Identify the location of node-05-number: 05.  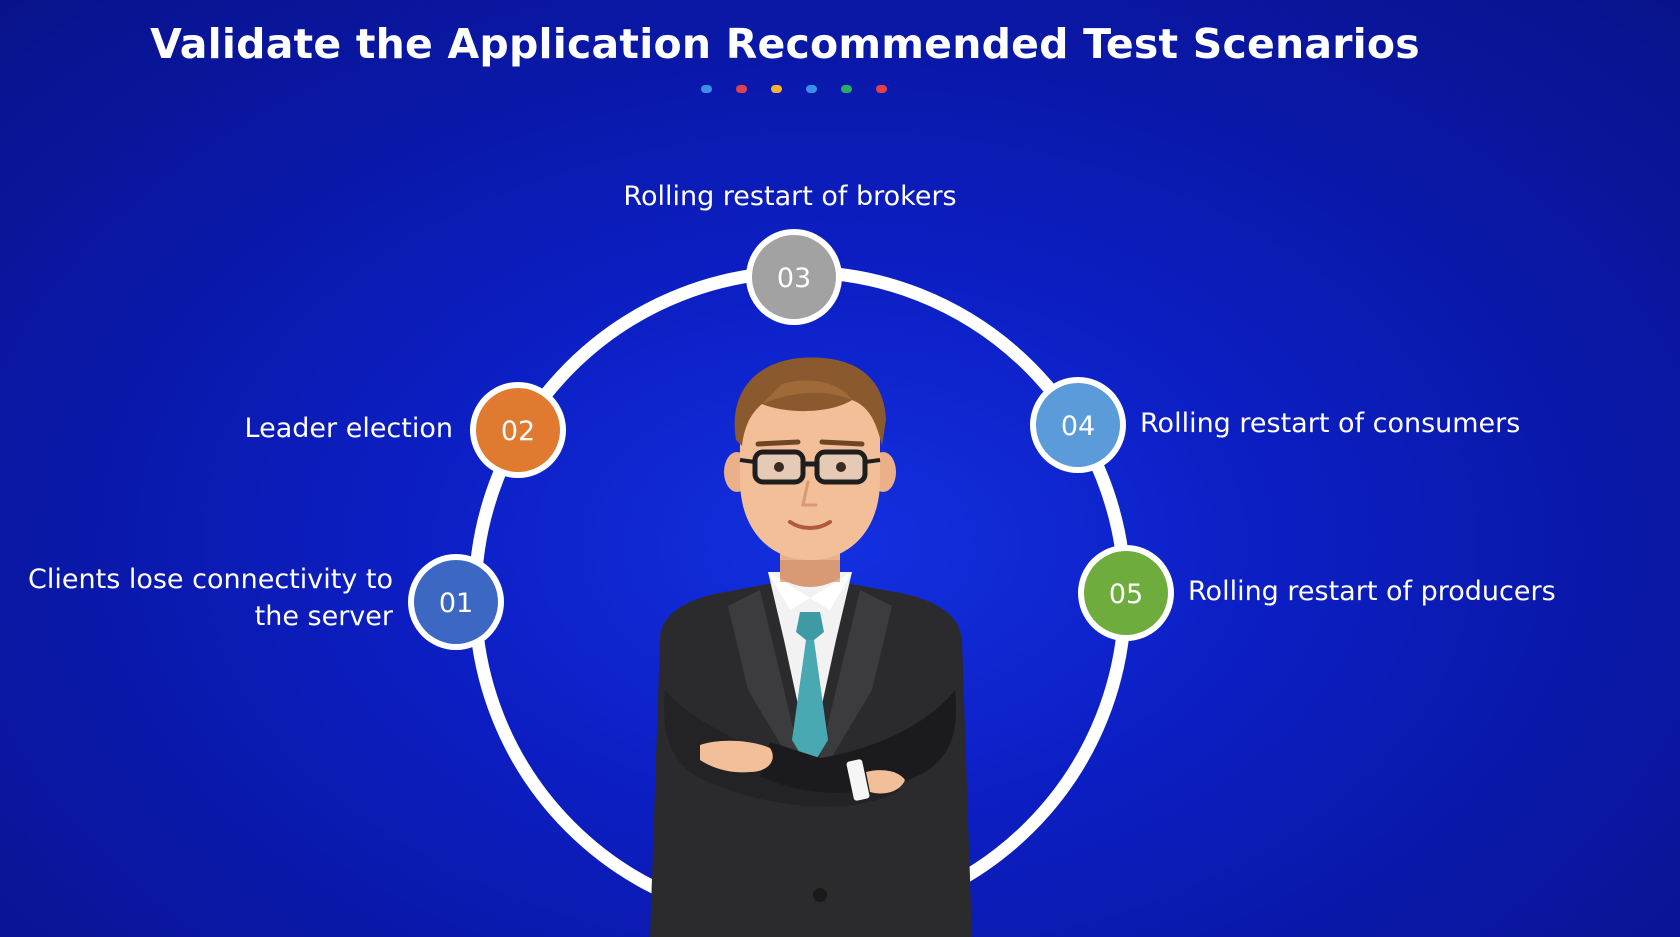
(1126, 594).